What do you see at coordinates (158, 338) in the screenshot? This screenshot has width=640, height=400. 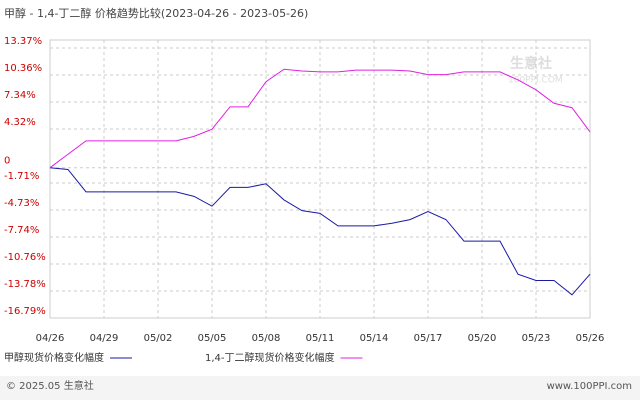 I see `x-tick-label: 05/02` at bounding box center [158, 338].